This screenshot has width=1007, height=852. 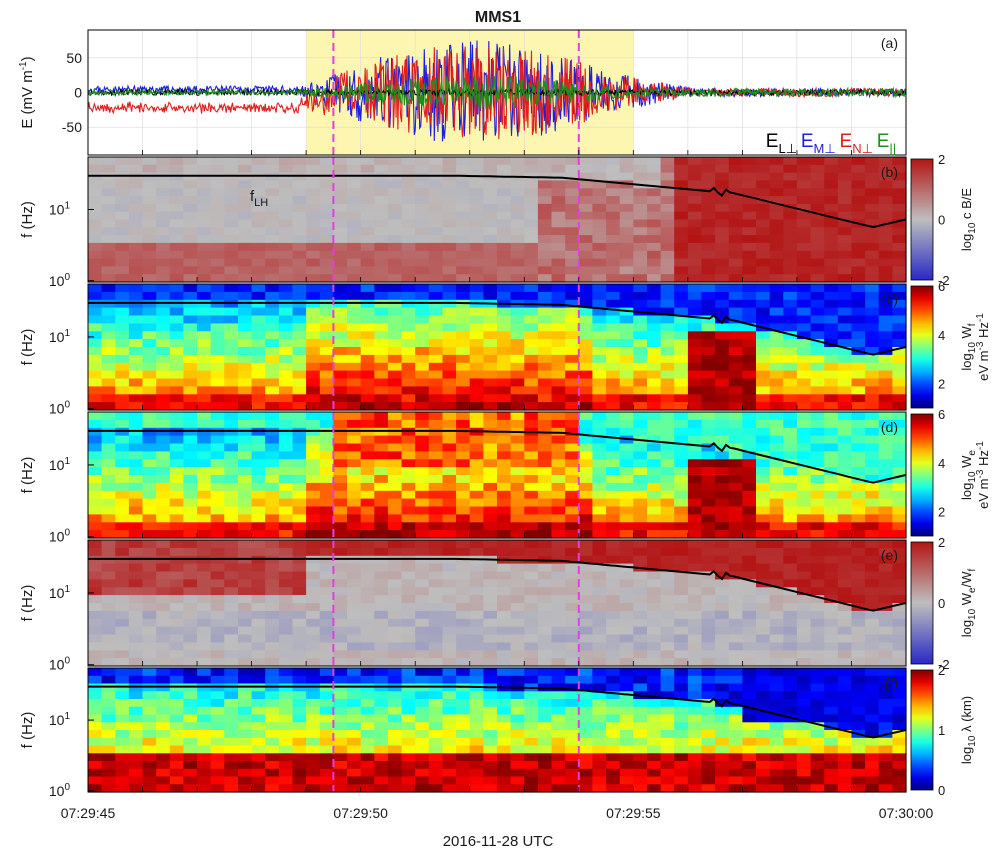 I want to click on panel-c-heatmap, so click(x=497, y=347).